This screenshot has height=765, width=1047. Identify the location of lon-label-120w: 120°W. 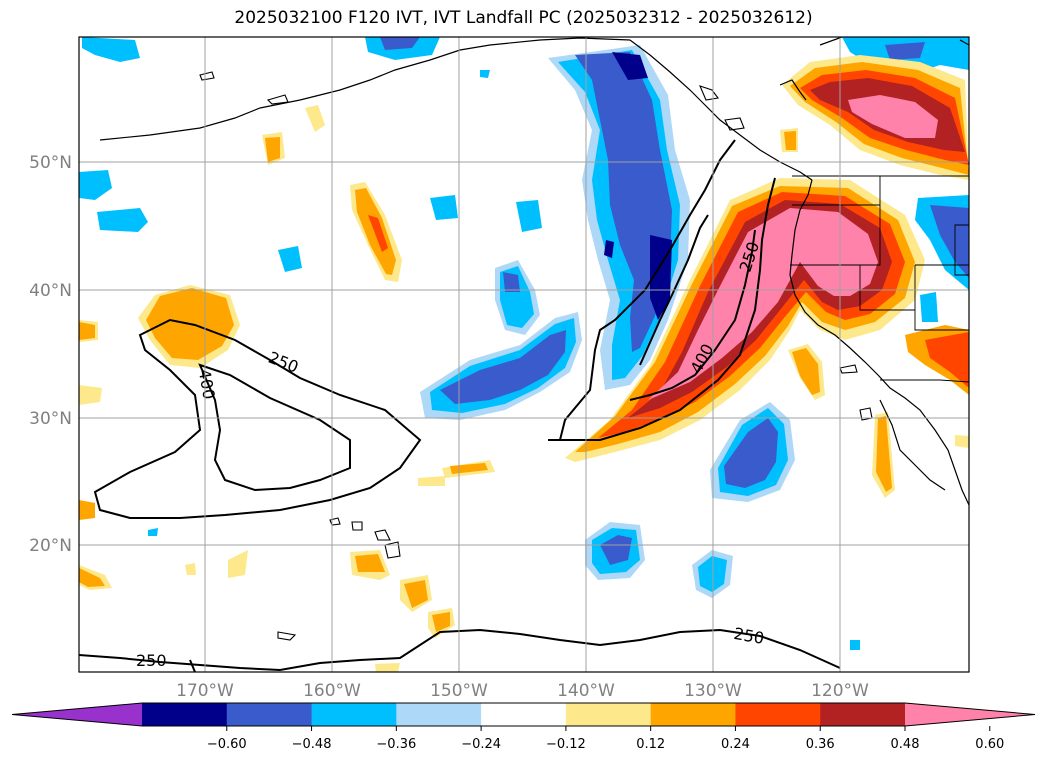
(840, 691).